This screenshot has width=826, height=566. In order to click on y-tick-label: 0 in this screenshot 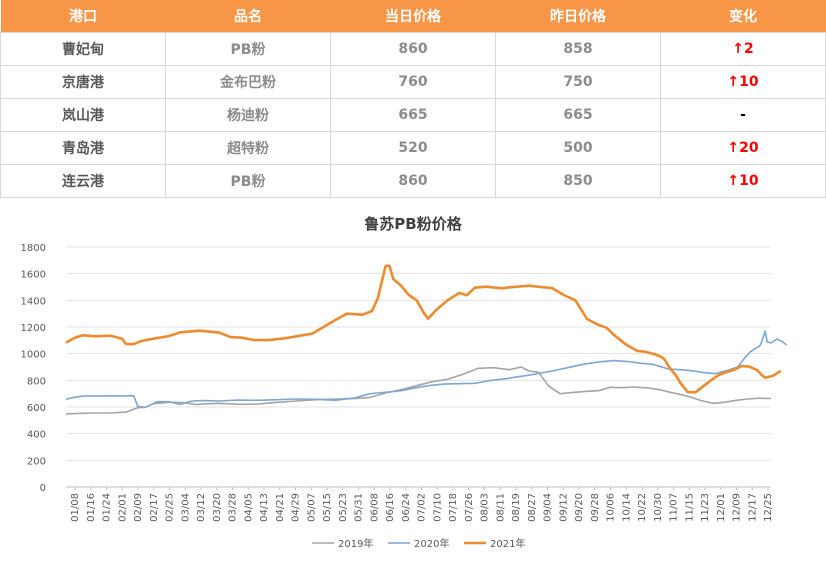, I will do `click(43, 488)`.